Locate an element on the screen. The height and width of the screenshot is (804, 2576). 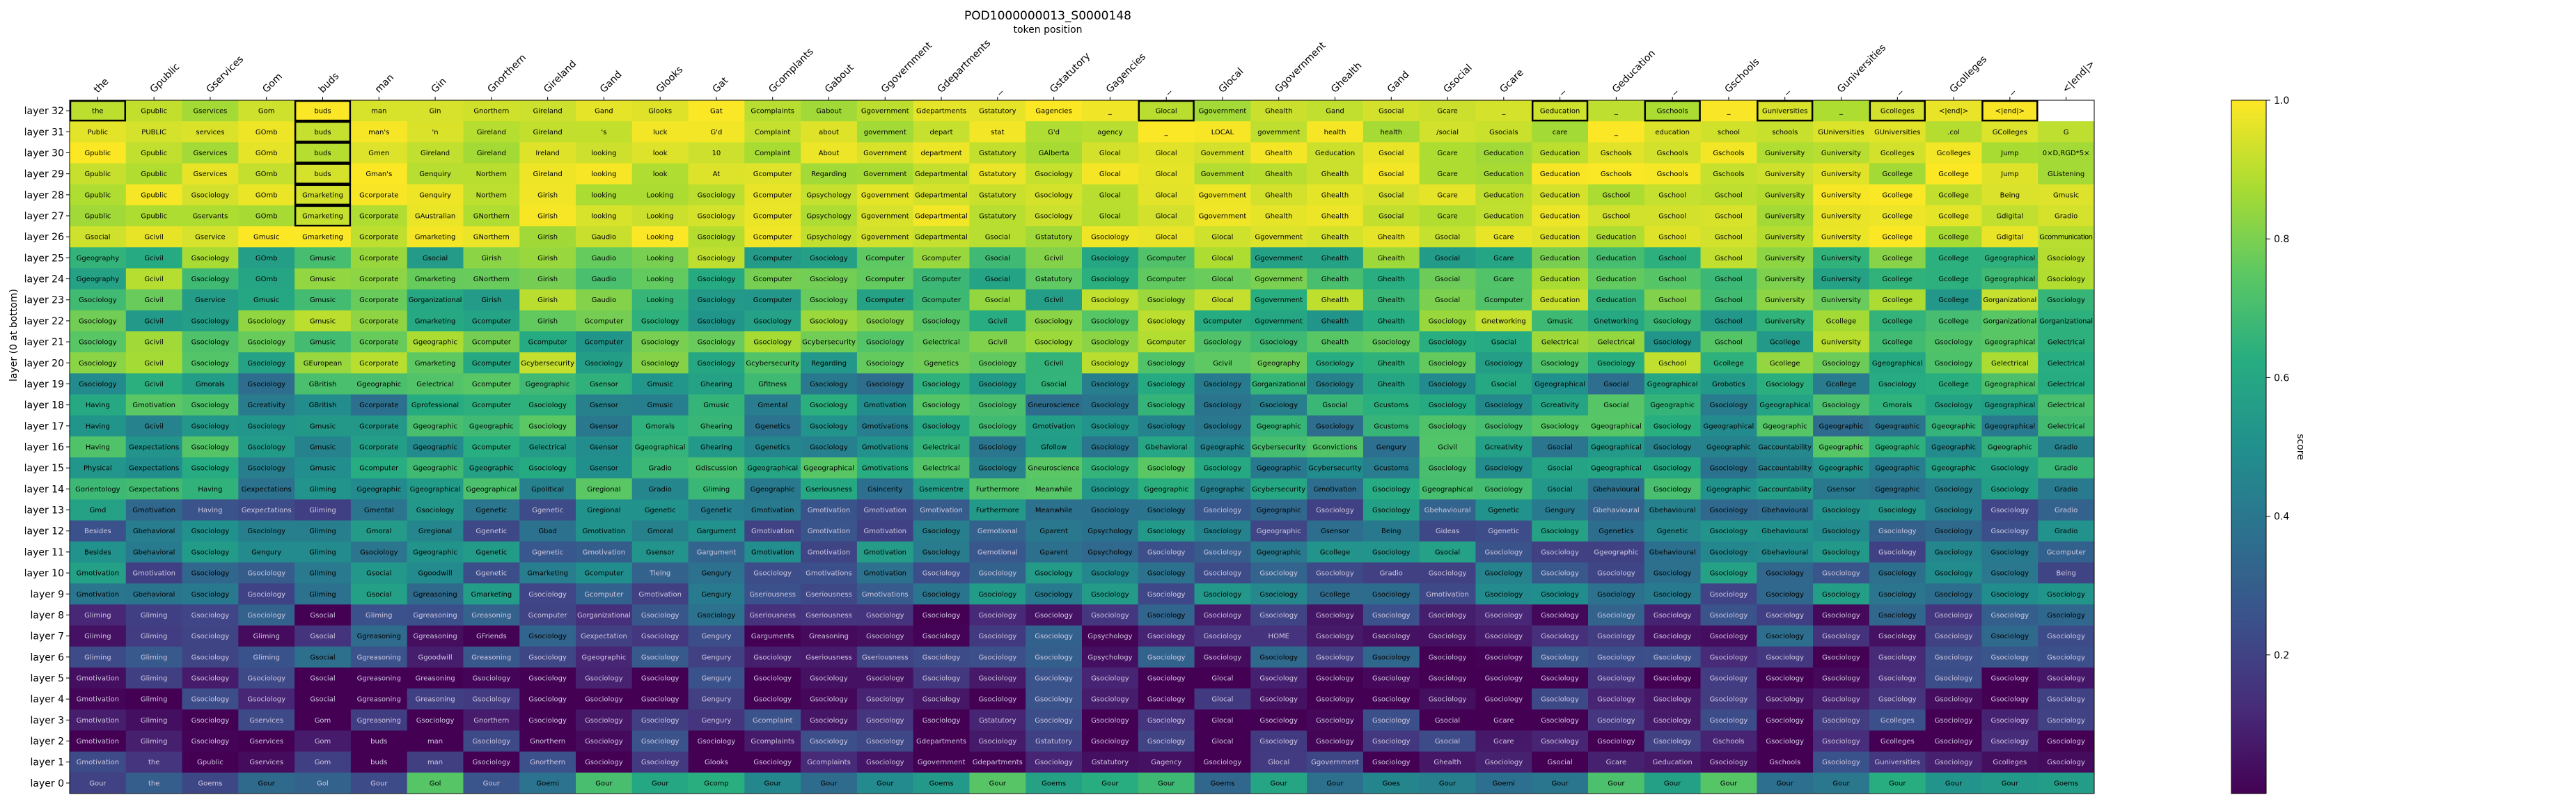
cell-label: man's is located at coordinates (378, 132).